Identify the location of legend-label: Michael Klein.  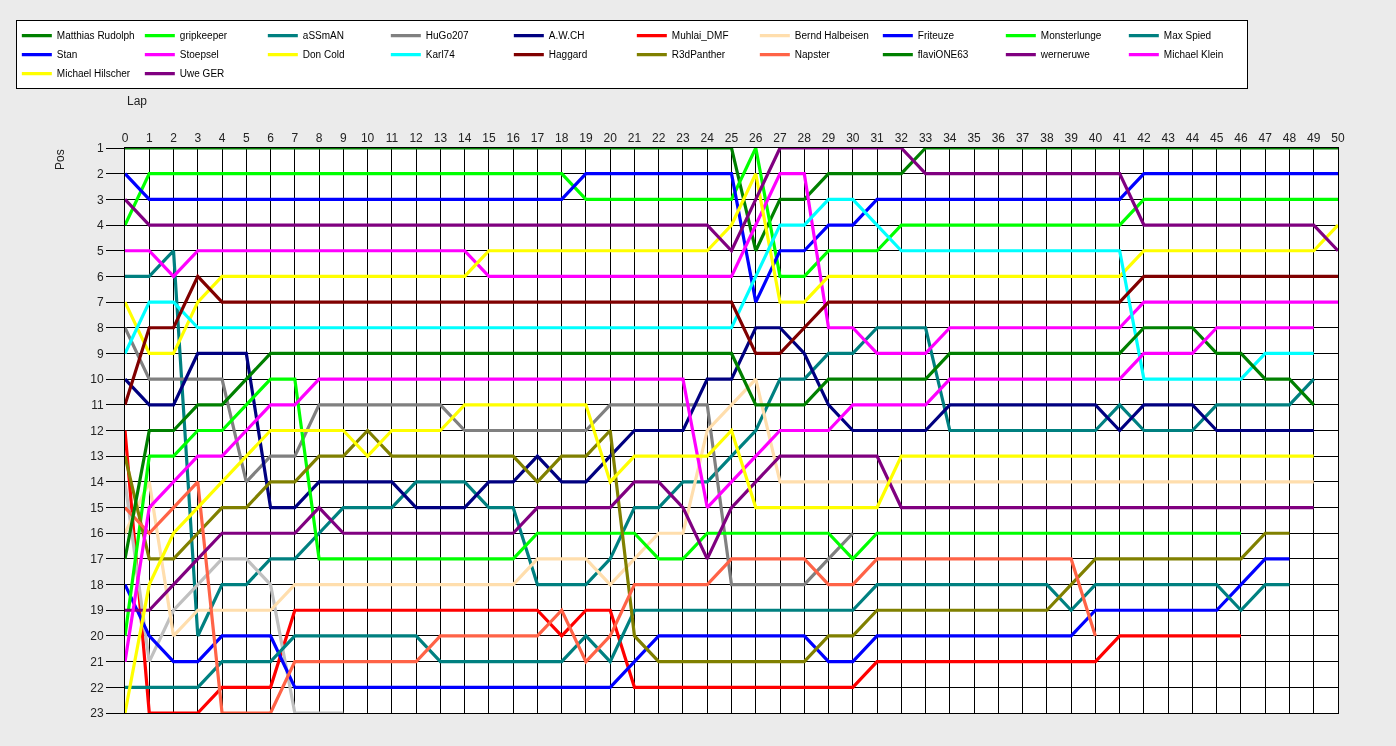
(1193, 55).